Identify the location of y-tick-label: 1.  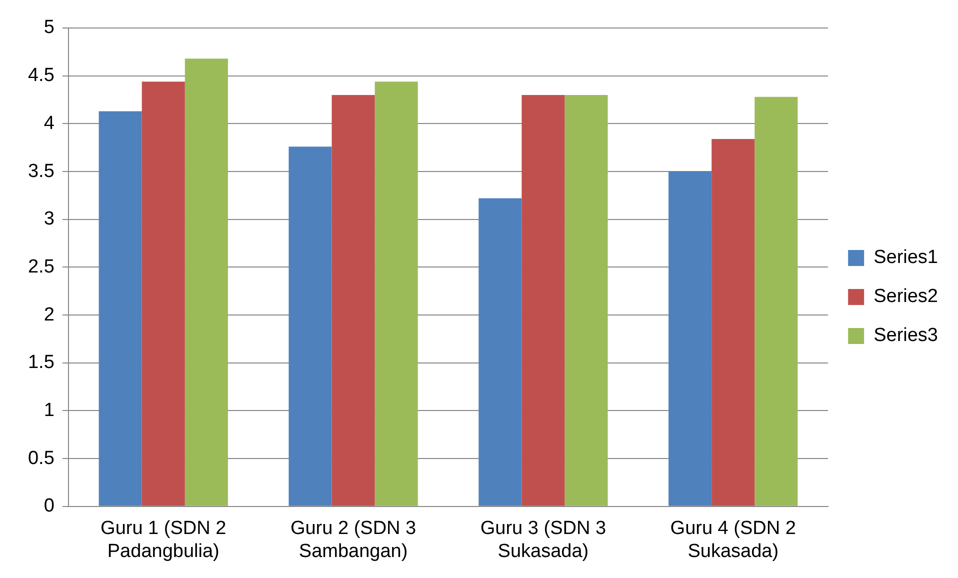
(49, 410).